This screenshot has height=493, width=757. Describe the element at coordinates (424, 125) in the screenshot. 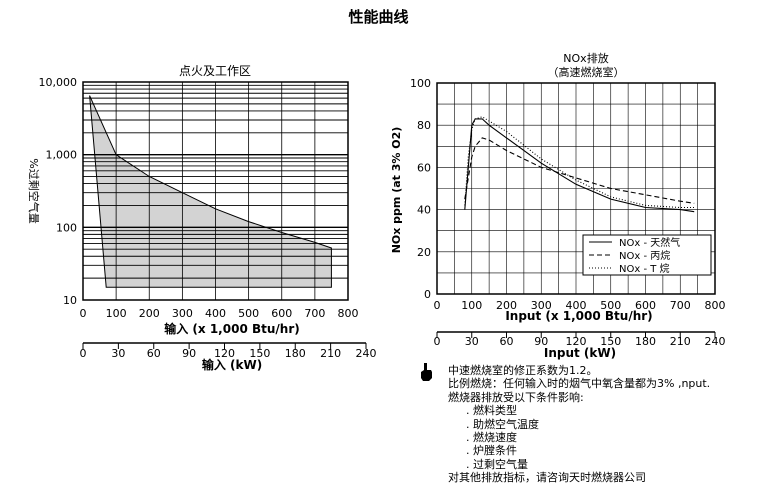

I see `right-y-tick-label: 80` at that location.